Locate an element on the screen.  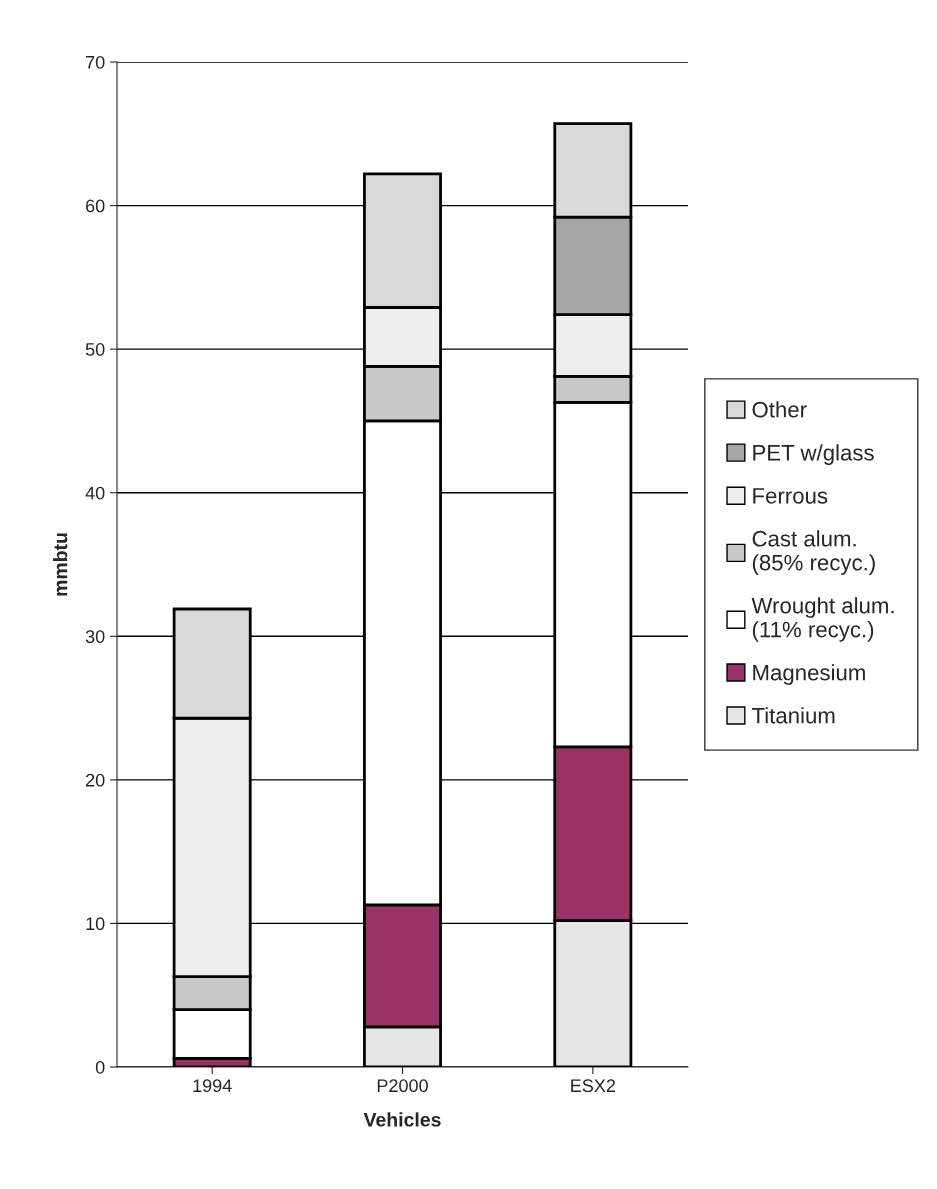
y-axis-title: mmbtu is located at coordinates (60, 564).